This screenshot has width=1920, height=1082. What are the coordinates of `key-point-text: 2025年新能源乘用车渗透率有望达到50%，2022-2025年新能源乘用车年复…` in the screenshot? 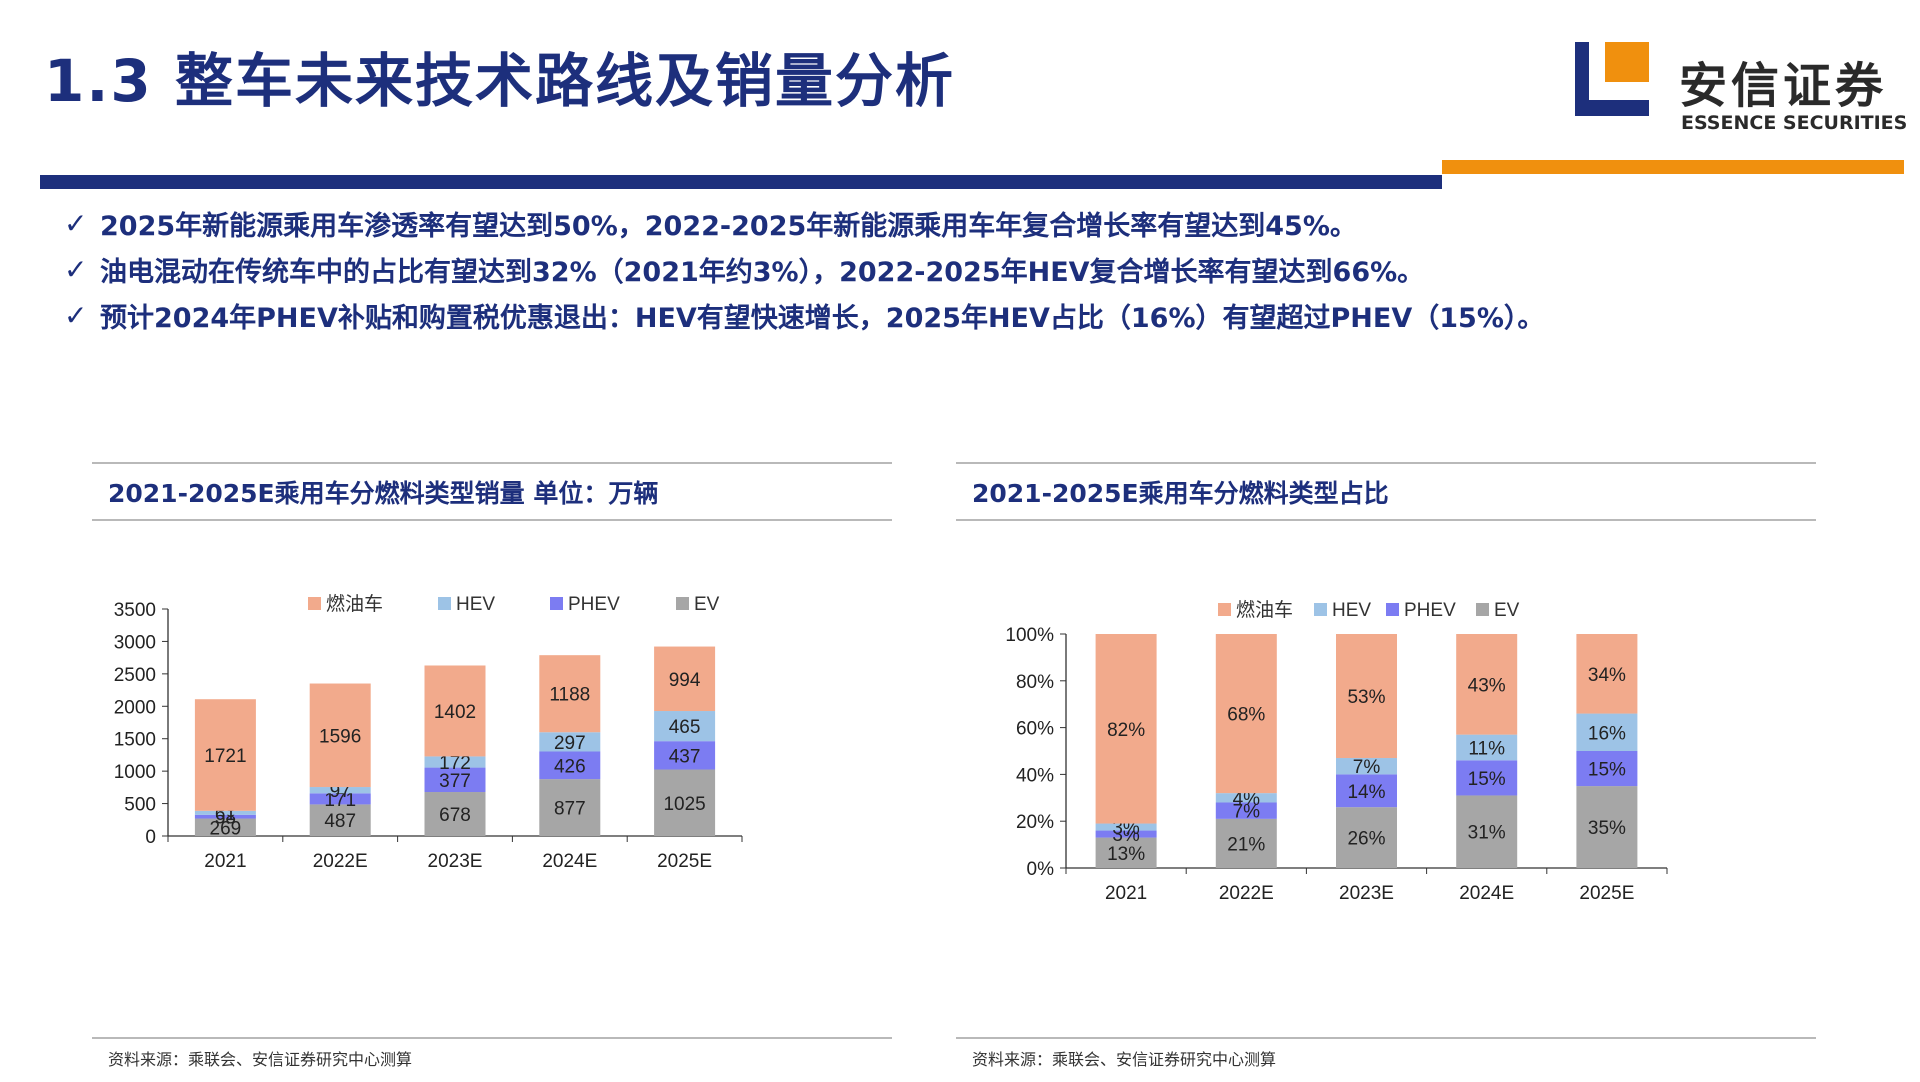 It's located at (728, 226).